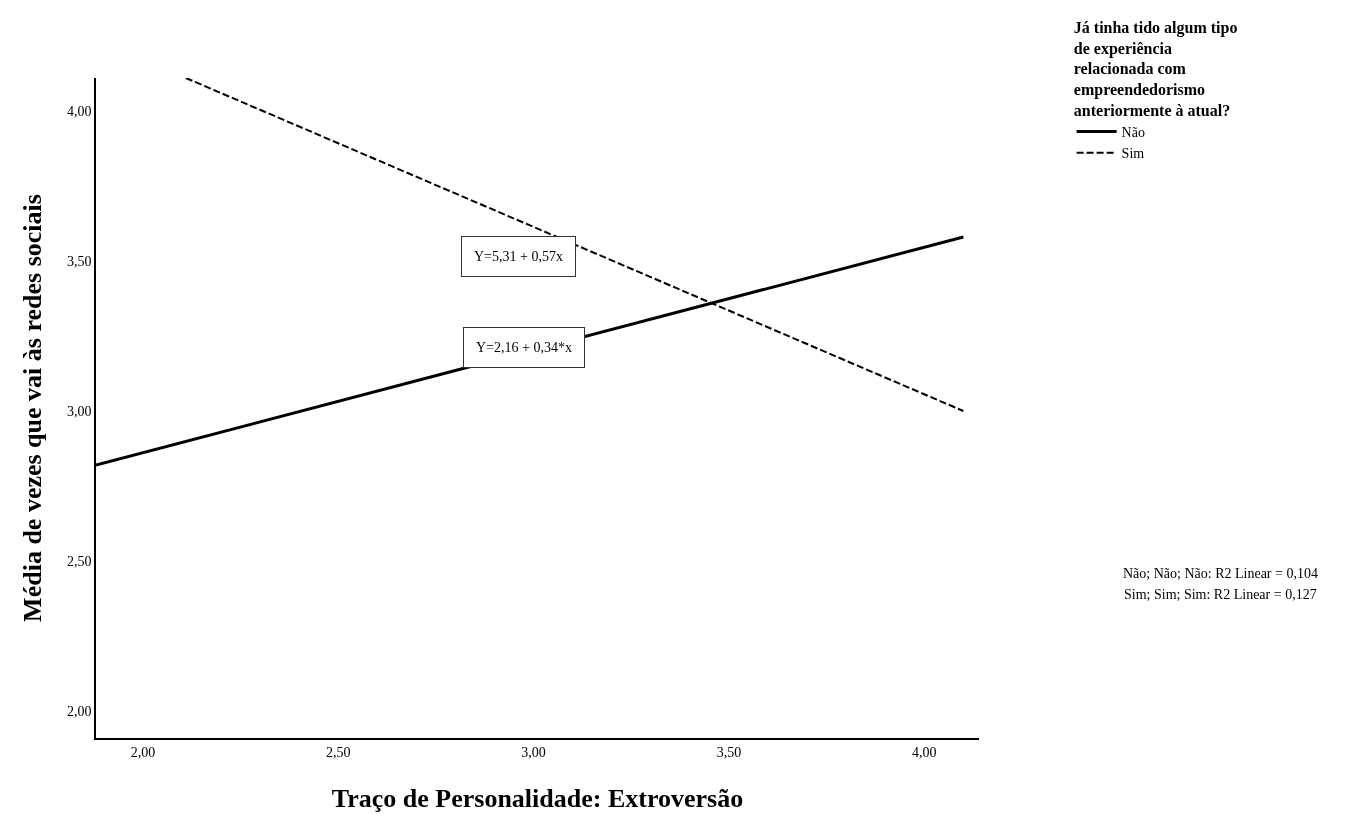 The image size is (1353, 836). What do you see at coordinates (924, 752) in the screenshot?
I see `x-tick-label: 4,00` at bounding box center [924, 752].